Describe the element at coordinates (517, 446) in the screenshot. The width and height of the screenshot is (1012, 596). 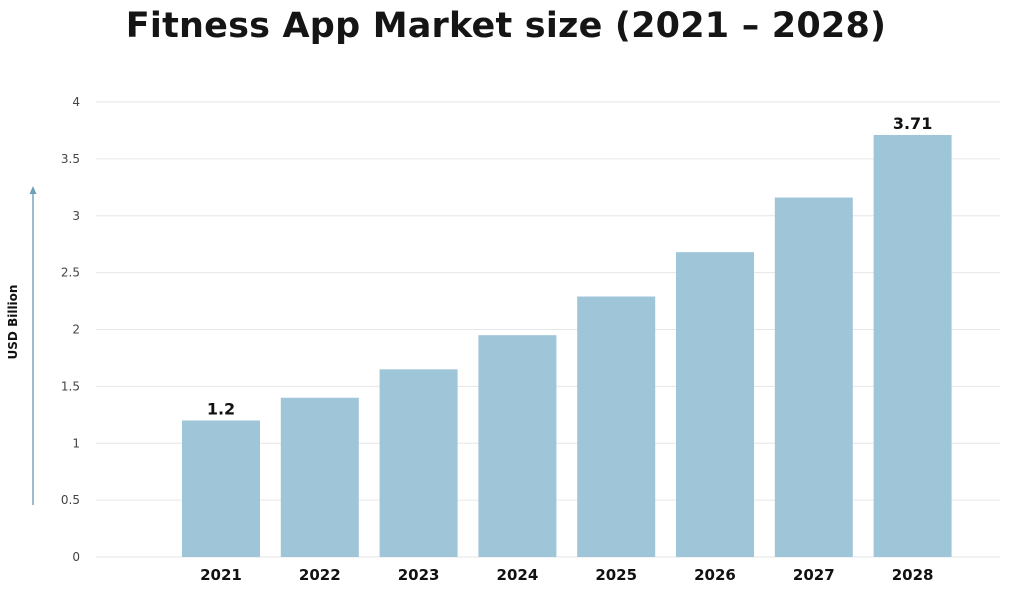
I see `bar-2024` at that location.